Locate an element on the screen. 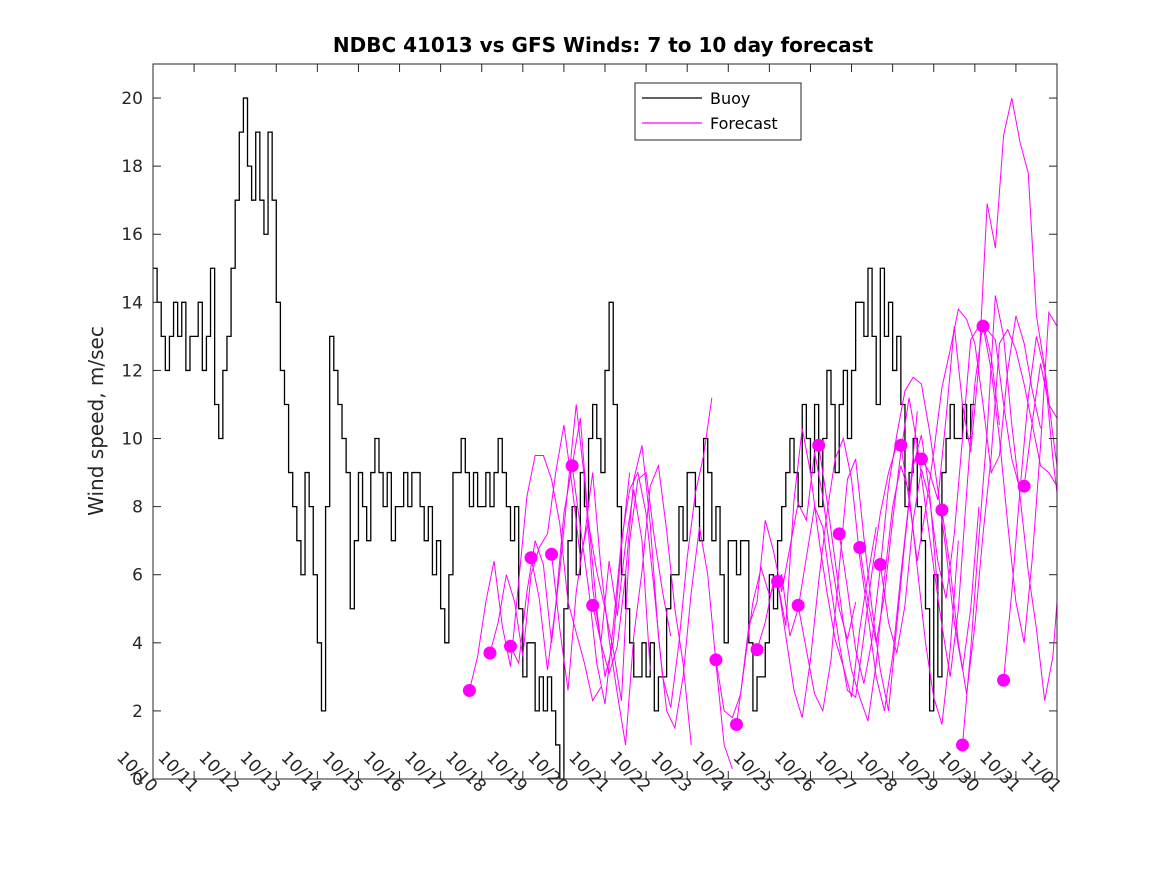  y-tick-label-0: 0 is located at coordinates (137, 780).